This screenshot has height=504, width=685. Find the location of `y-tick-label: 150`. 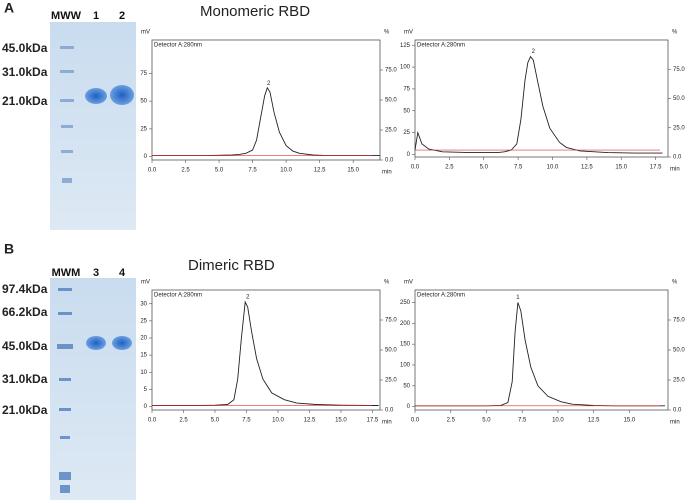

y-tick-label: 150 is located at coordinates (405, 345).